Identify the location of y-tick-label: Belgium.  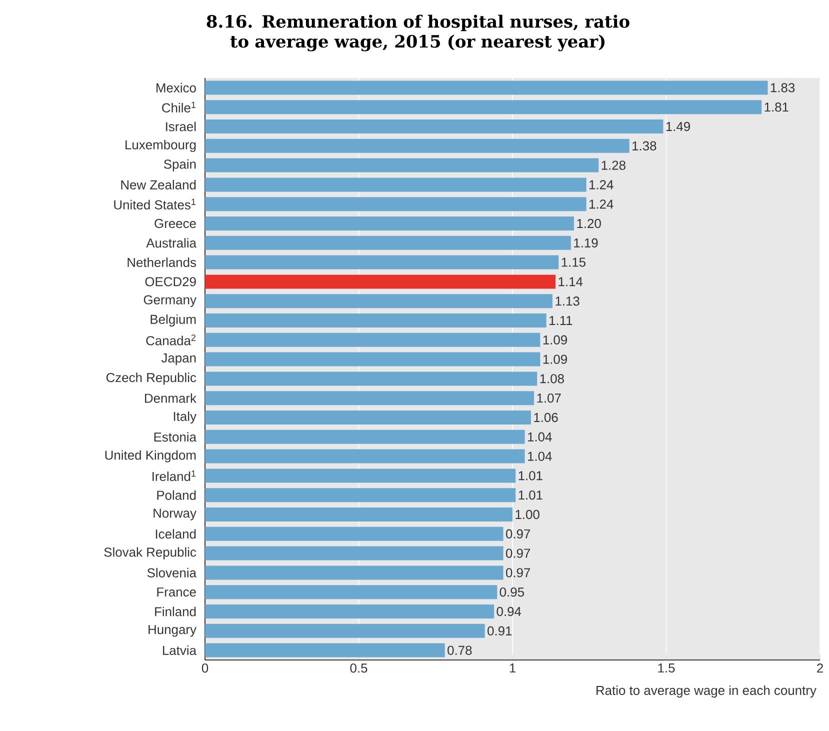
(173, 320).